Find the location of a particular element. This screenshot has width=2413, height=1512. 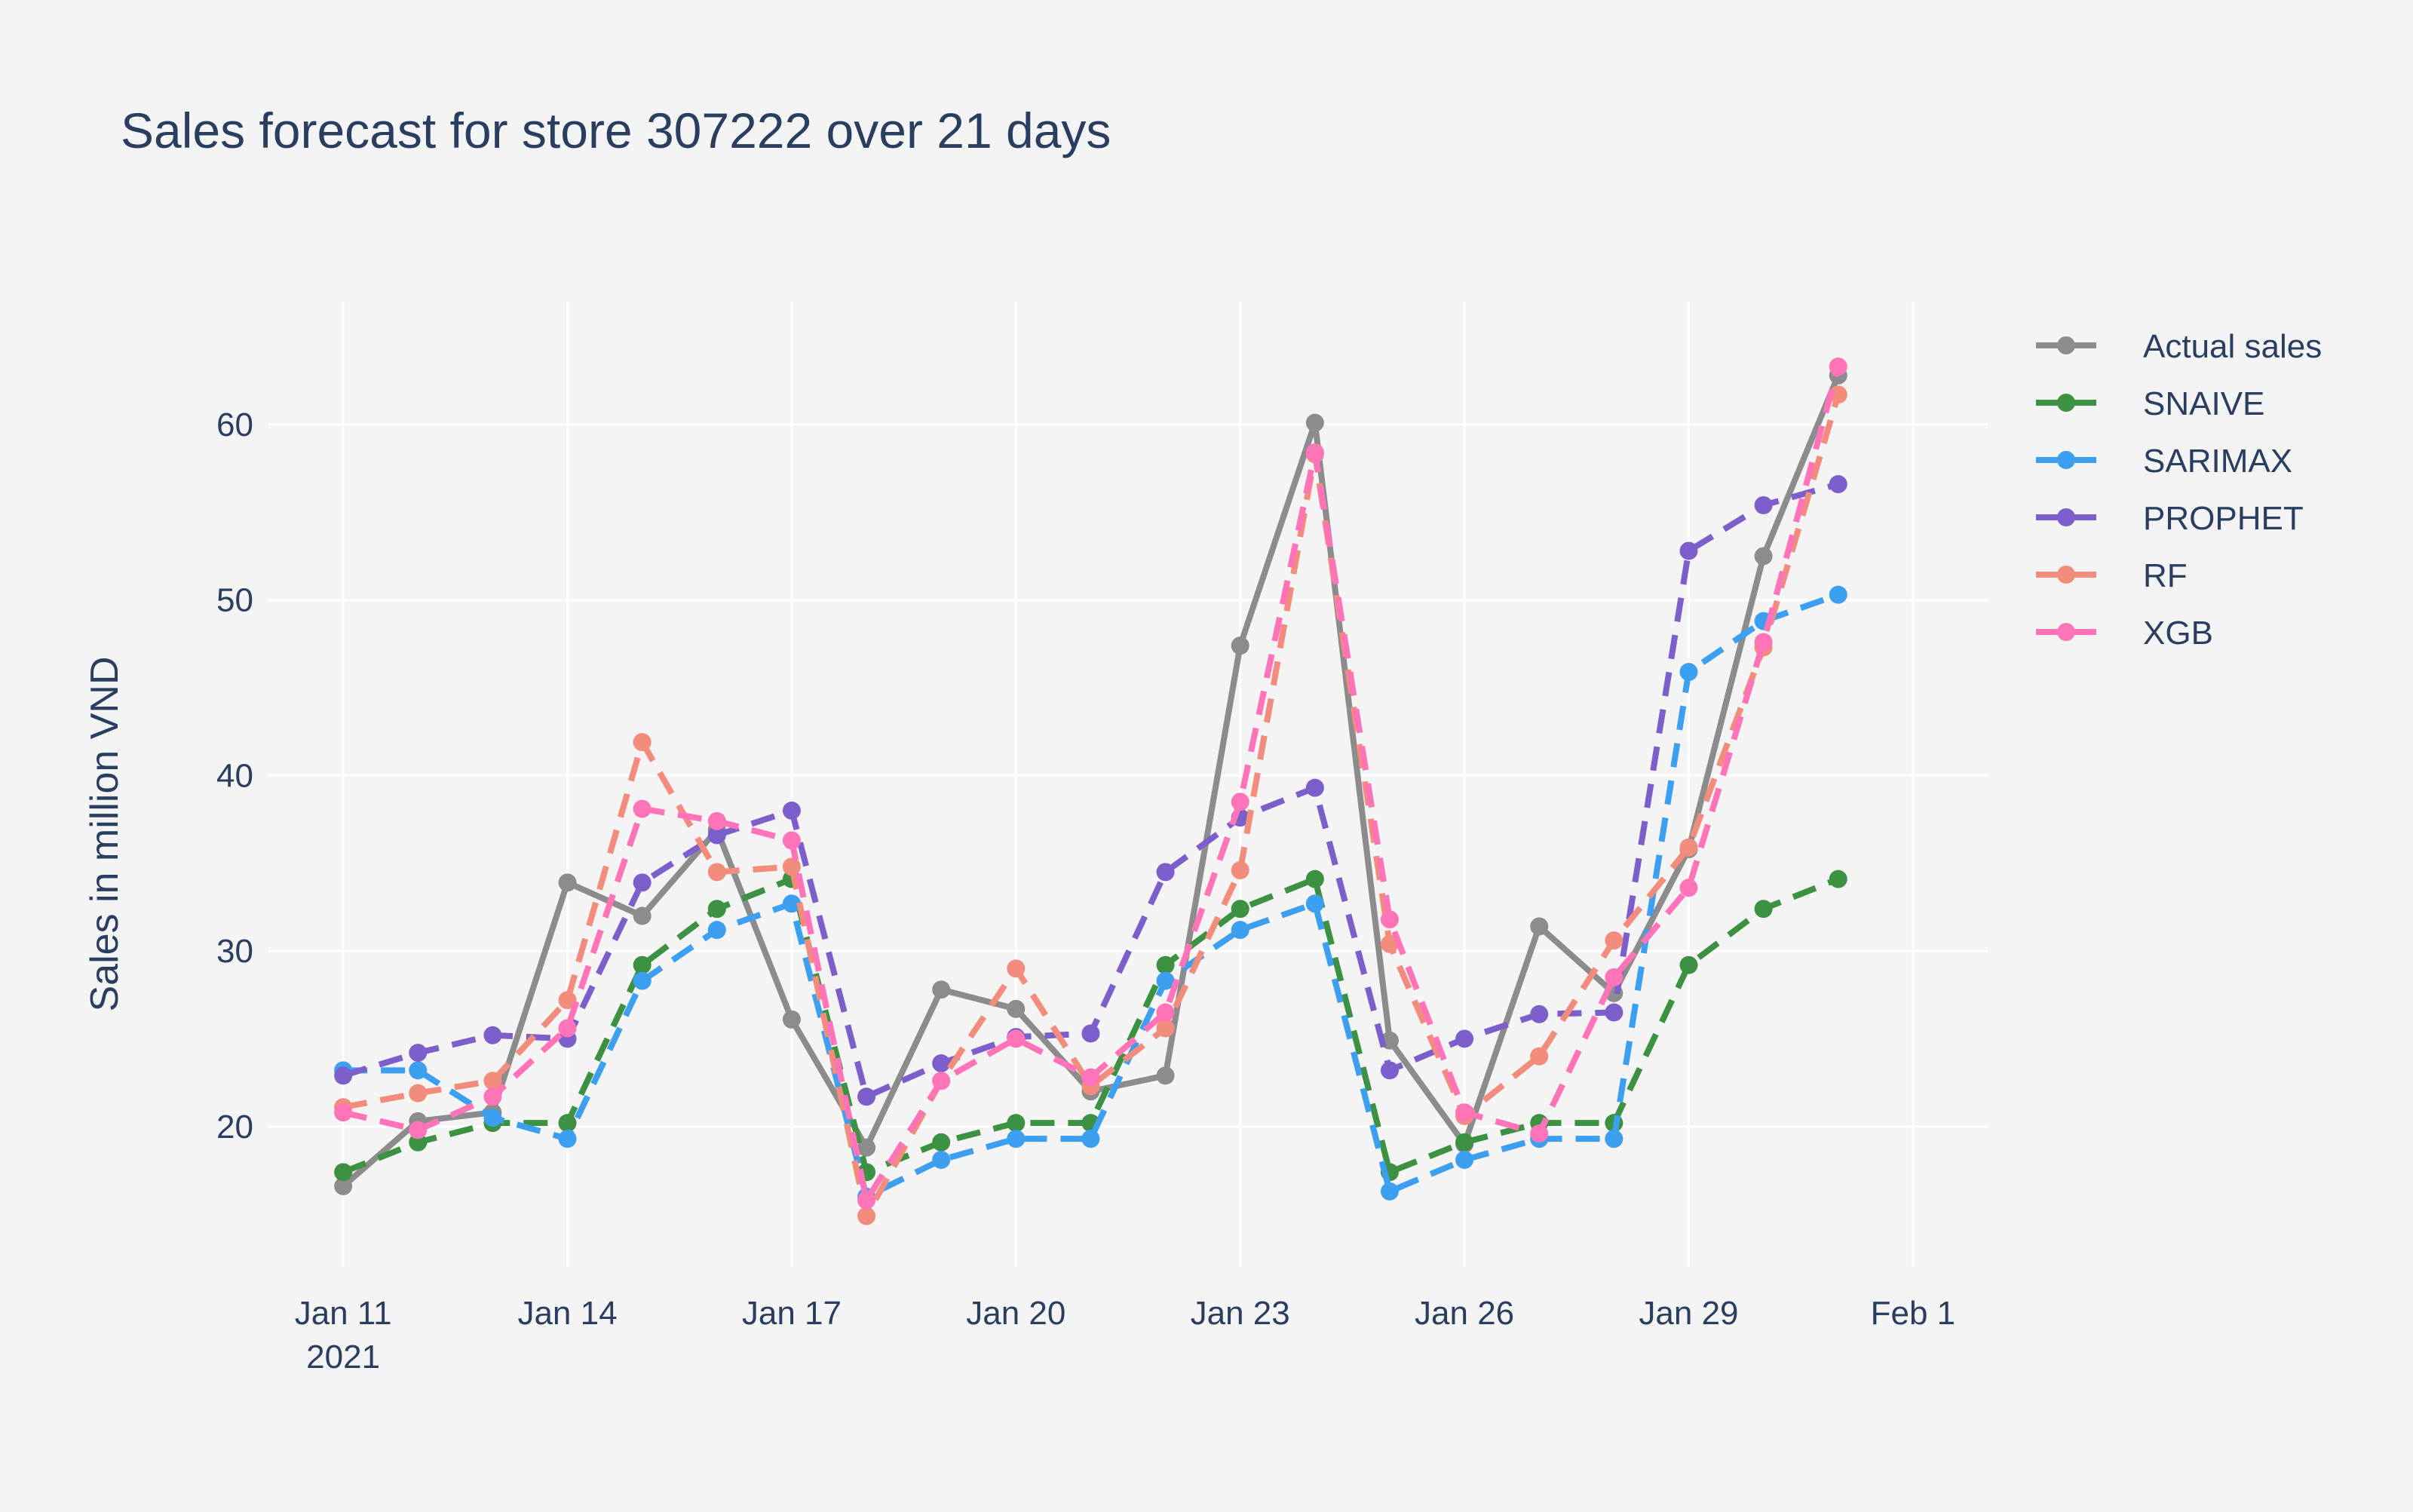

x-tick-label: Jan 14 is located at coordinates (567, 1313).